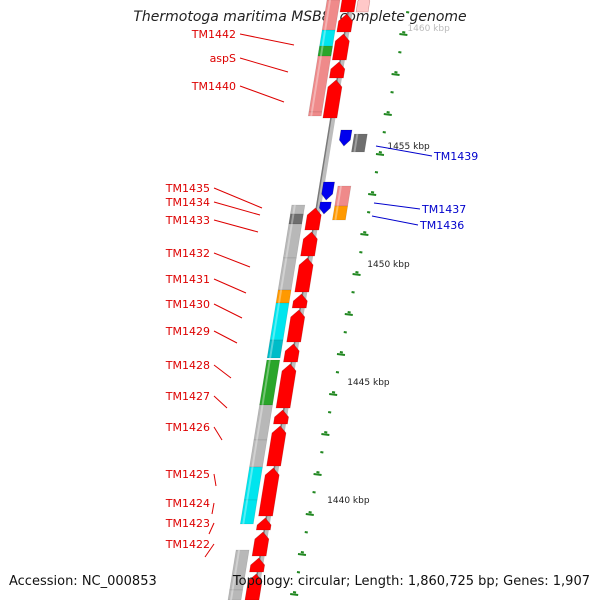 The width and height of the screenshot is (600, 600). What do you see at coordinates (211, 528) in the screenshot?
I see `leader-tm1423` at bounding box center [211, 528].